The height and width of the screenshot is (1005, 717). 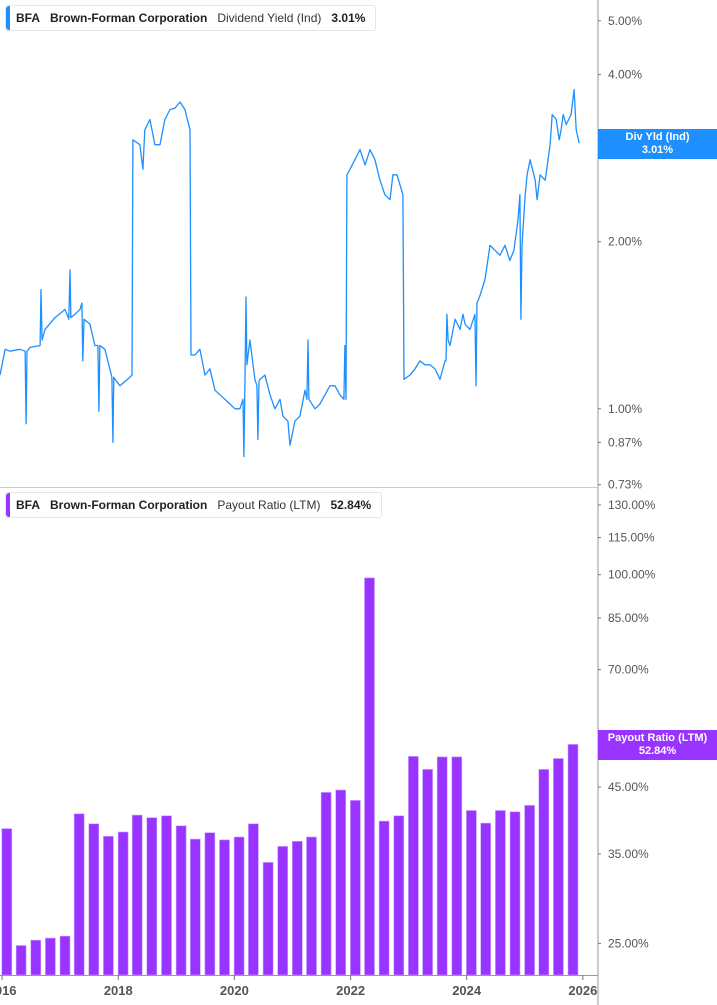 What do you see at coordinates (628, 787) in the screenshot?
I see `payout-axis-tick-label: 45.00%` at bounding box center [628, 787].